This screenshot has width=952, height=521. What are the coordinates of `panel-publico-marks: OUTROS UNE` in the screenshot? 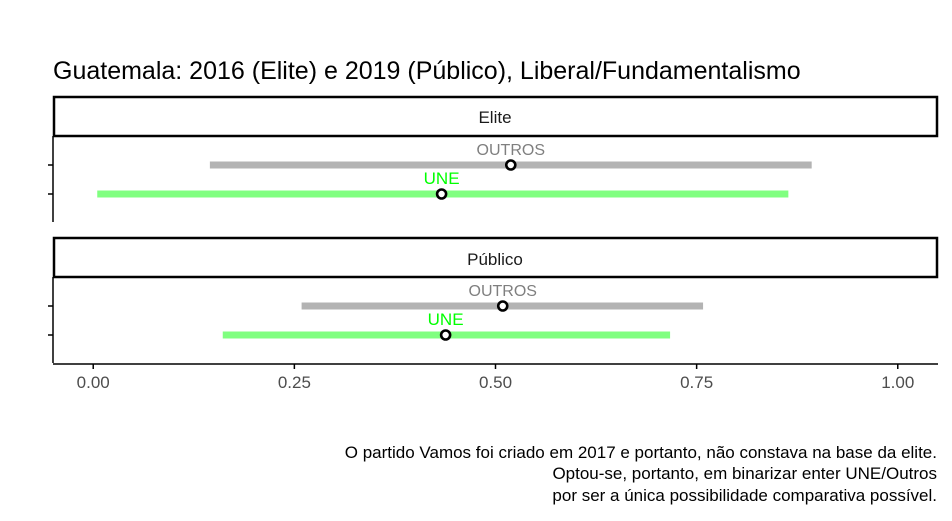 It's located at (463, 312).